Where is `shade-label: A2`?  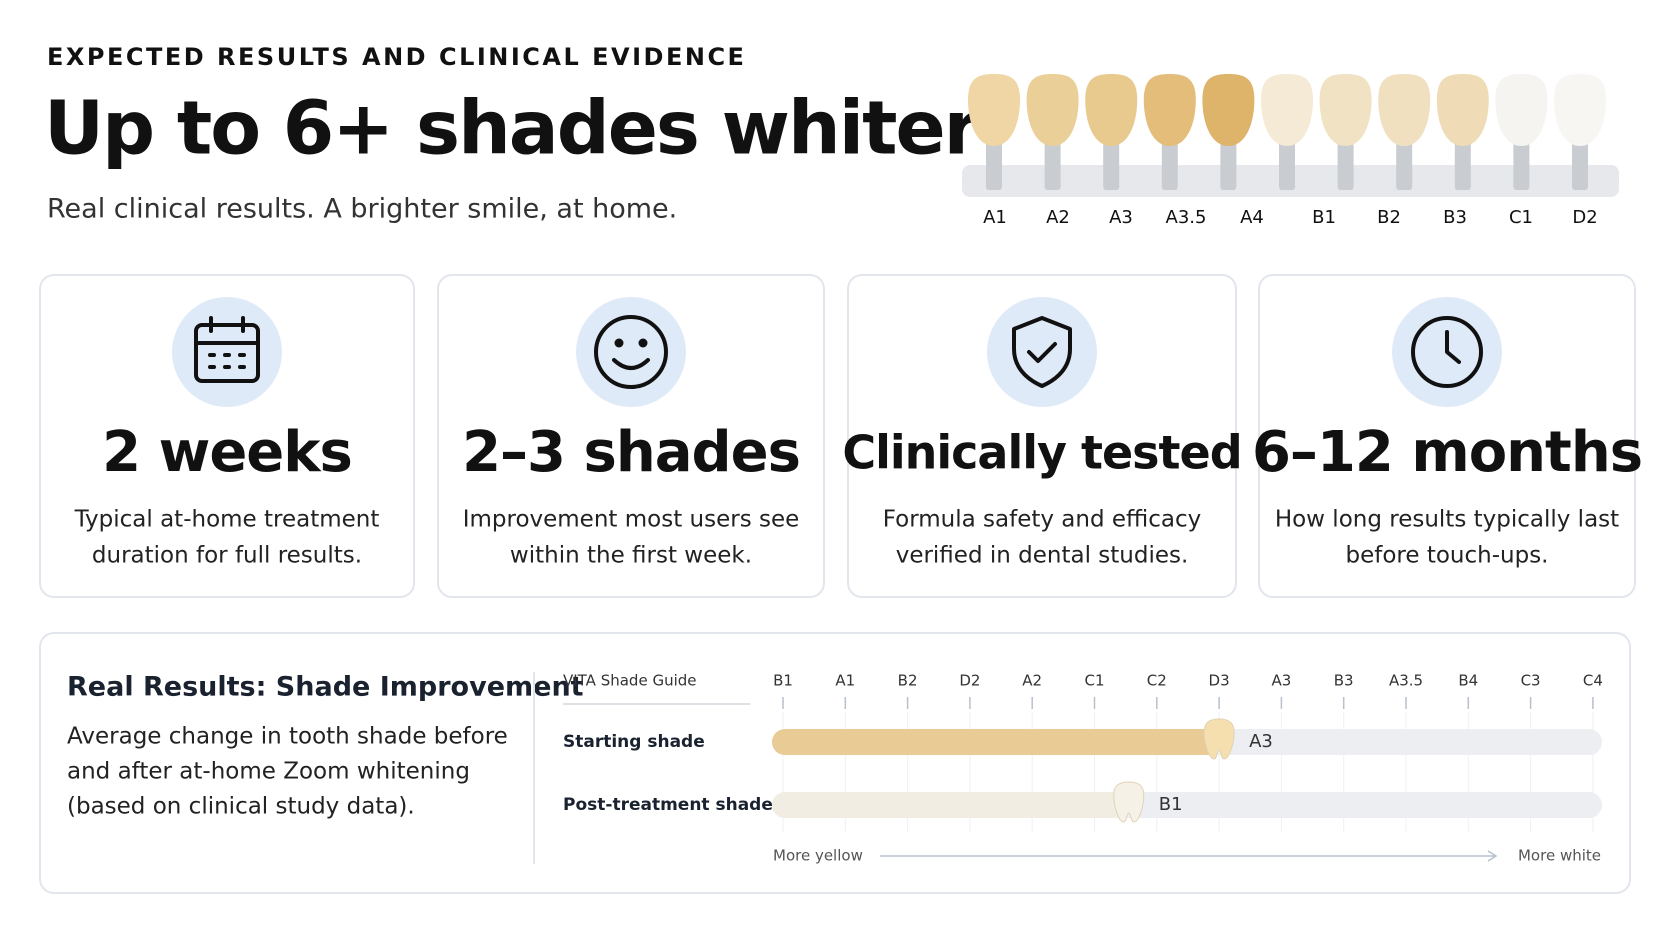 shade-label: A2 is located at coordinates (1058, 217).